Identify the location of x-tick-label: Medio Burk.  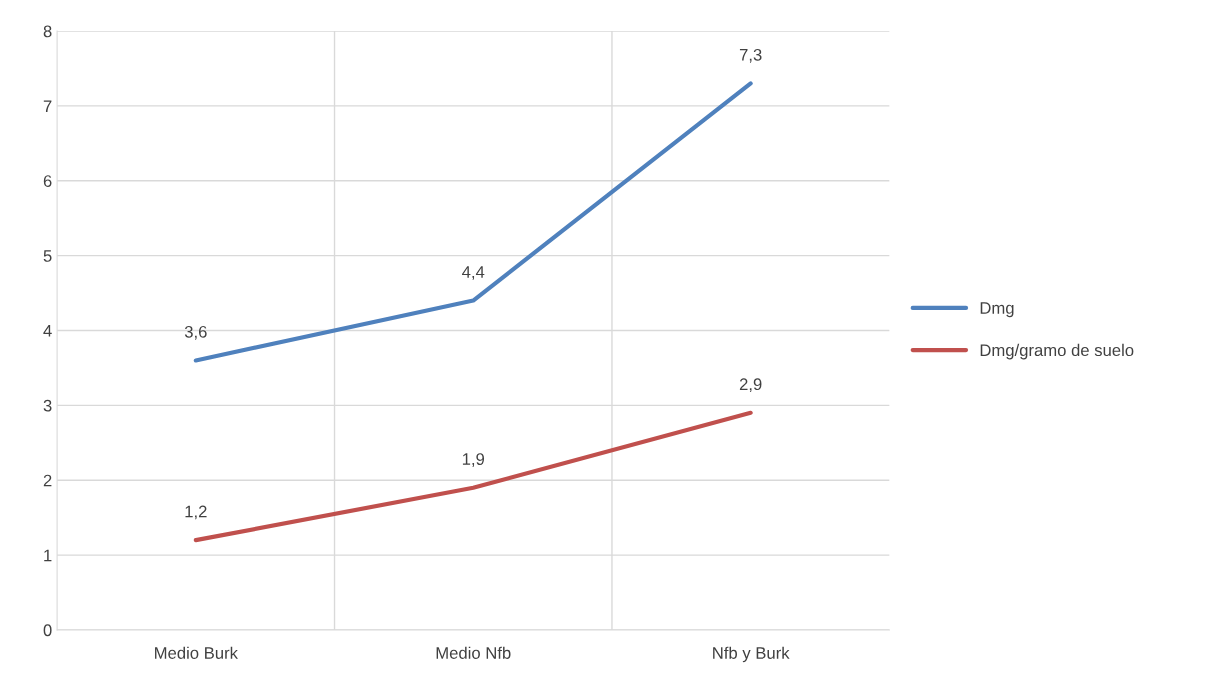
(196, 652).